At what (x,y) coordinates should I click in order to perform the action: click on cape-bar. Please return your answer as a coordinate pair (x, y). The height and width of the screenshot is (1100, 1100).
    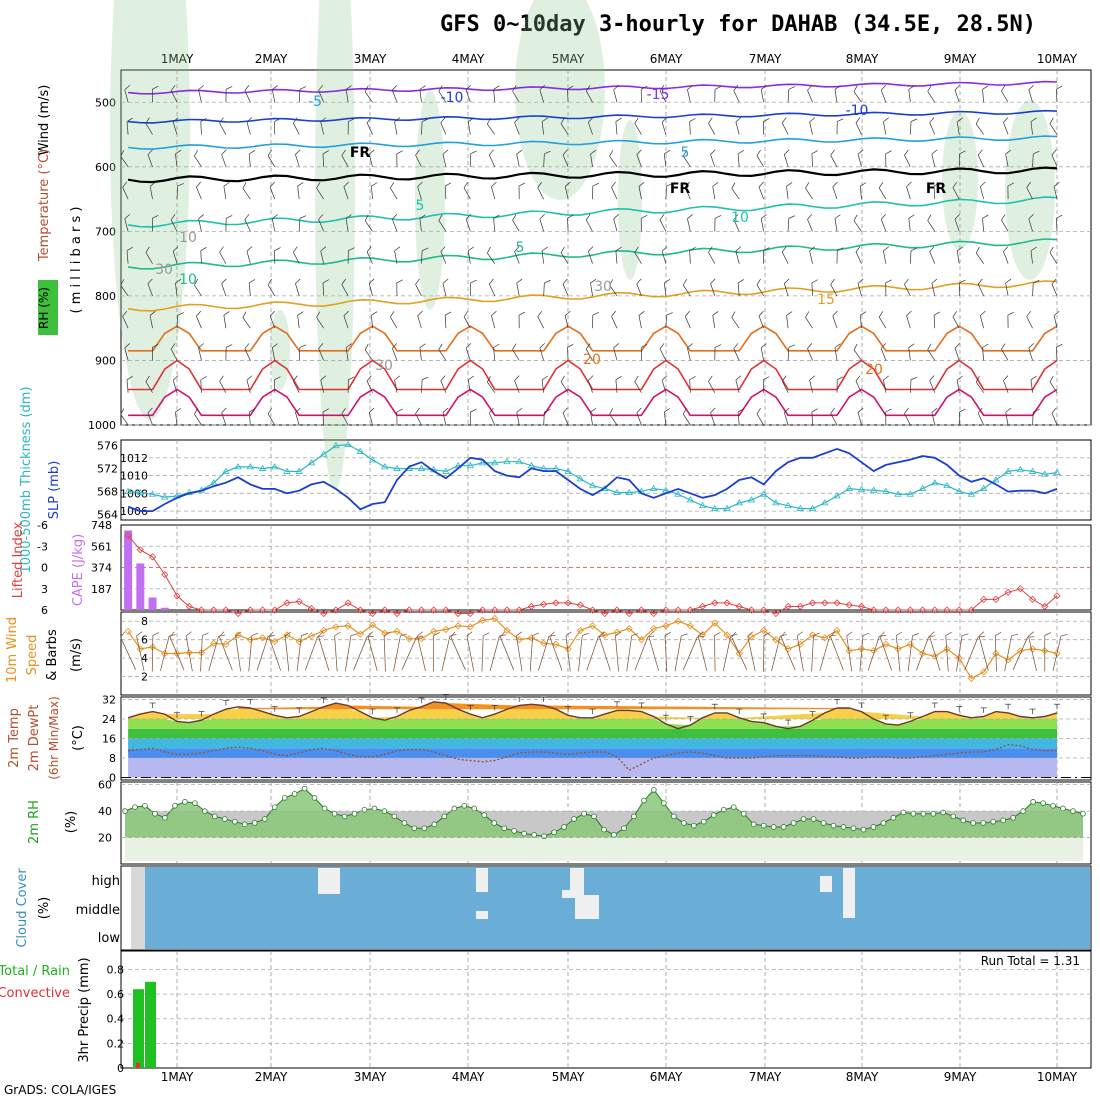
    Looking at the image, I should click on (128, 570).